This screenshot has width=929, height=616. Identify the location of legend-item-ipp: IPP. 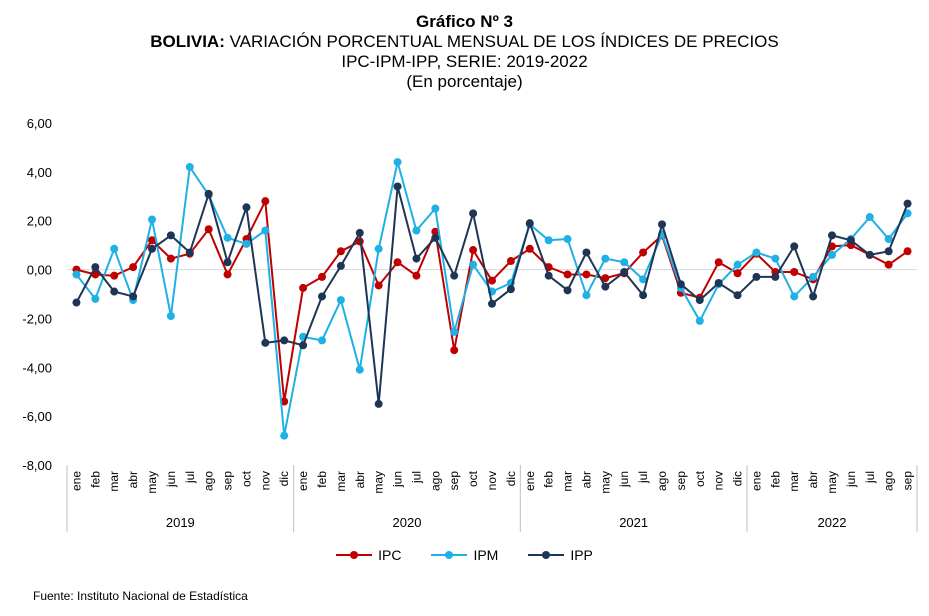
(560, 555).